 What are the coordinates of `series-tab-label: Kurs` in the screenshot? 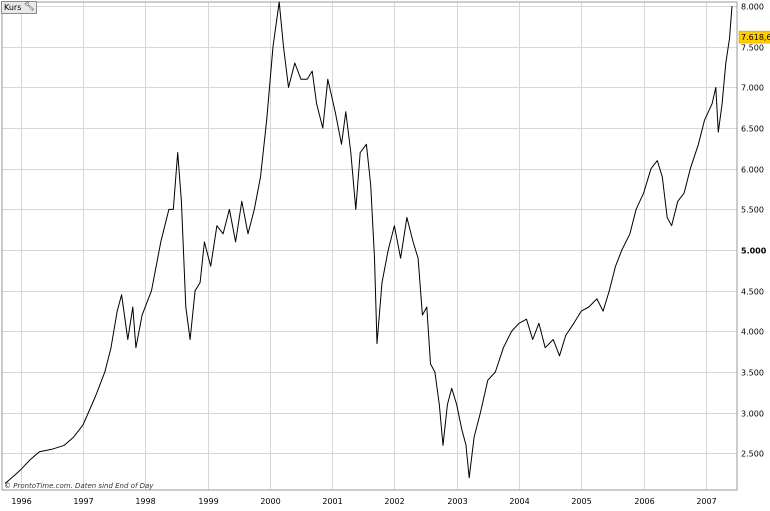 It's located at (13, 7).